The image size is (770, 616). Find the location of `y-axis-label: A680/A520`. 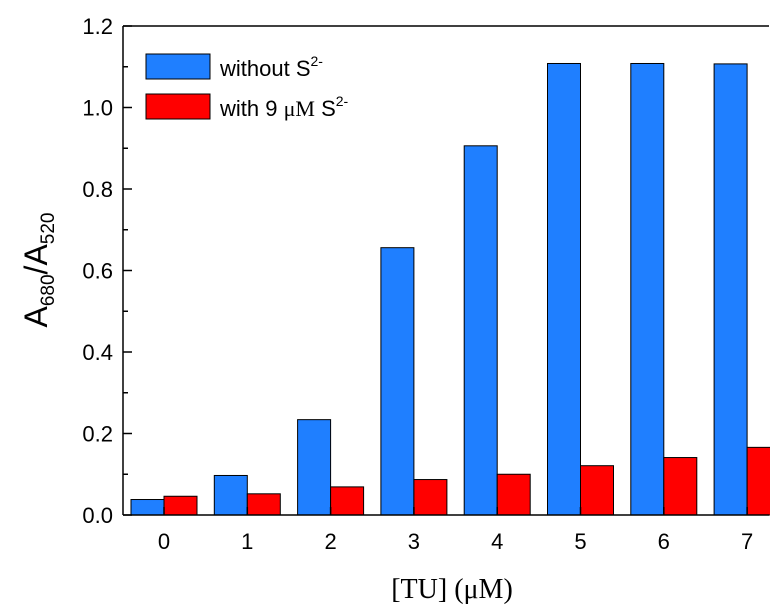

y-axis-label: A680/A520 is located at coordinates (38, 270).